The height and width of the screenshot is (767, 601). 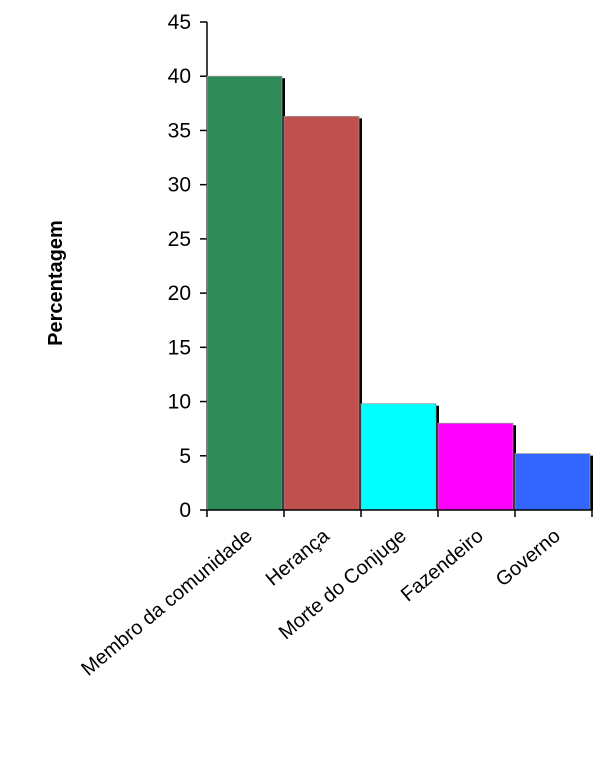 I want to click on x-category-label: Morte do Conjuge, so click(x=343, y=584).